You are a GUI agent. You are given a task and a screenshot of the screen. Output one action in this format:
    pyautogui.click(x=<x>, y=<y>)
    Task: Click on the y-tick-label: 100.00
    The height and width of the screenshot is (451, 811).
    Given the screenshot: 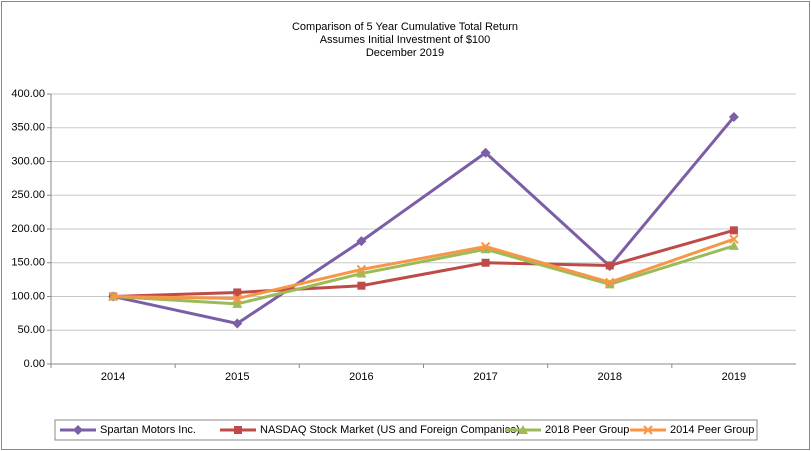 What is the action you would take?
    pyautogui.click(x=28, y=296)
    